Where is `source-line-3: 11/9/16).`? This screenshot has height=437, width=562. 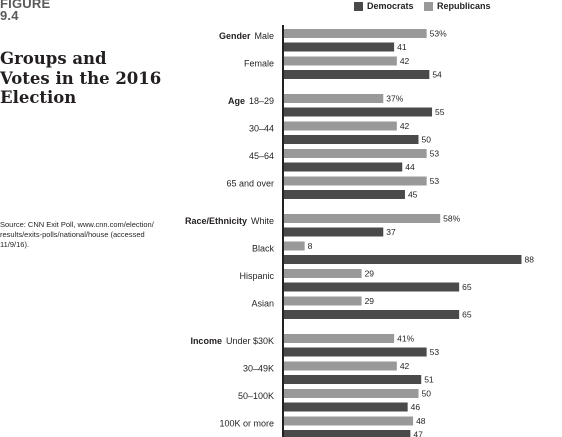
source-line-3: 11/9/16). is located at coordinates (15, 244).